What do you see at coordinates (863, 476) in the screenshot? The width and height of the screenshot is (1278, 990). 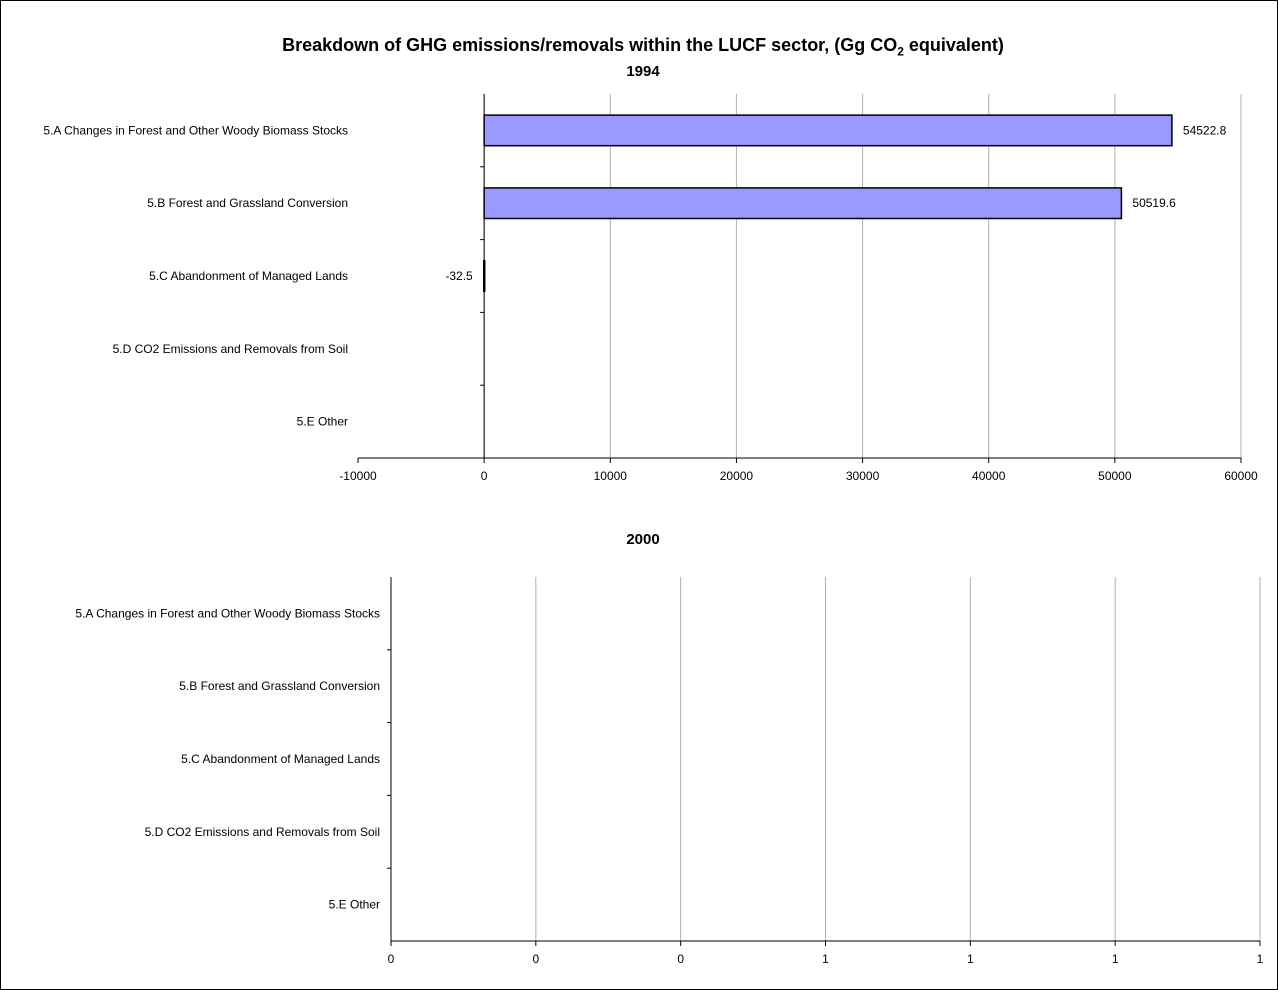 I see `x-tick-label: 30000` at bounding box center [863, 476].